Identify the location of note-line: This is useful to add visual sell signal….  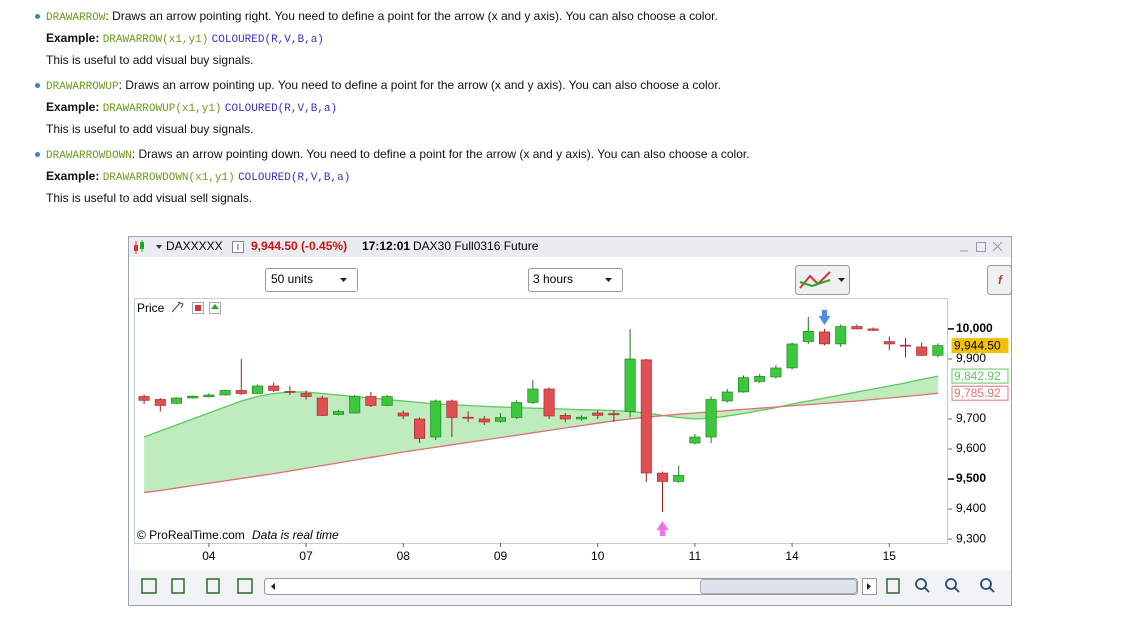
(149, 198).